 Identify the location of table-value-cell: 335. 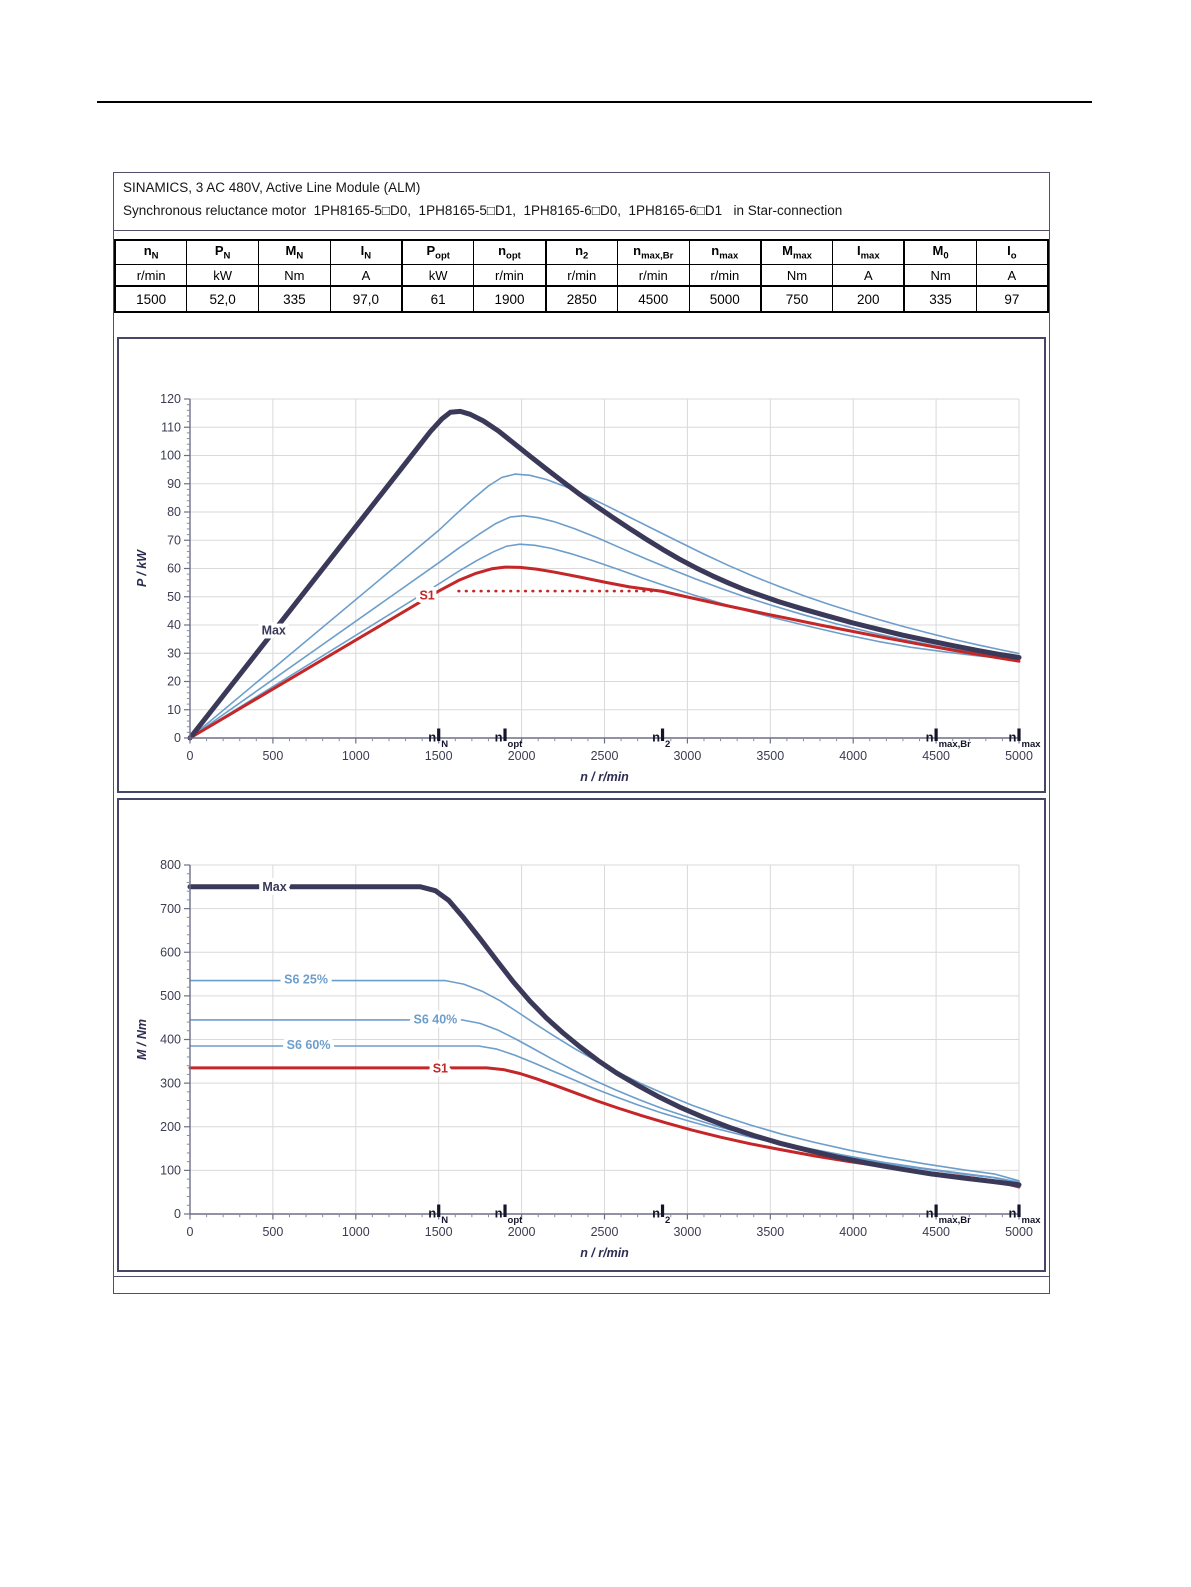
(940, 299).